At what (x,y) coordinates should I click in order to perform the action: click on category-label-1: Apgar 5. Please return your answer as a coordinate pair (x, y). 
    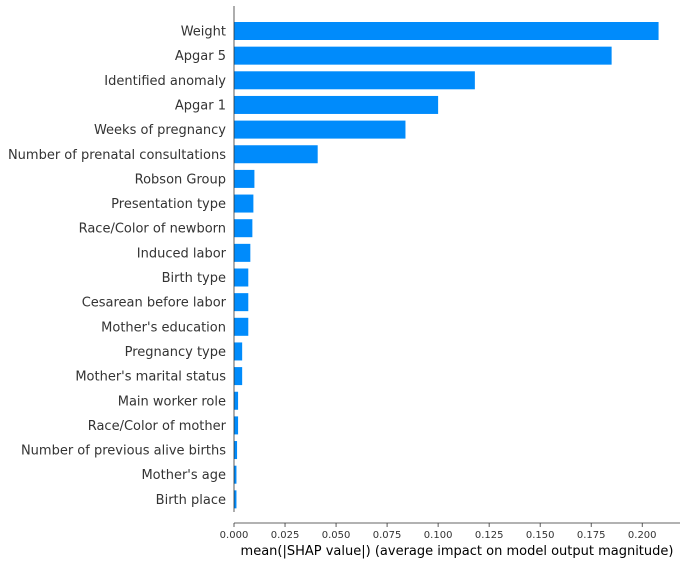
    Looking at the image, I should click on (200, 56).